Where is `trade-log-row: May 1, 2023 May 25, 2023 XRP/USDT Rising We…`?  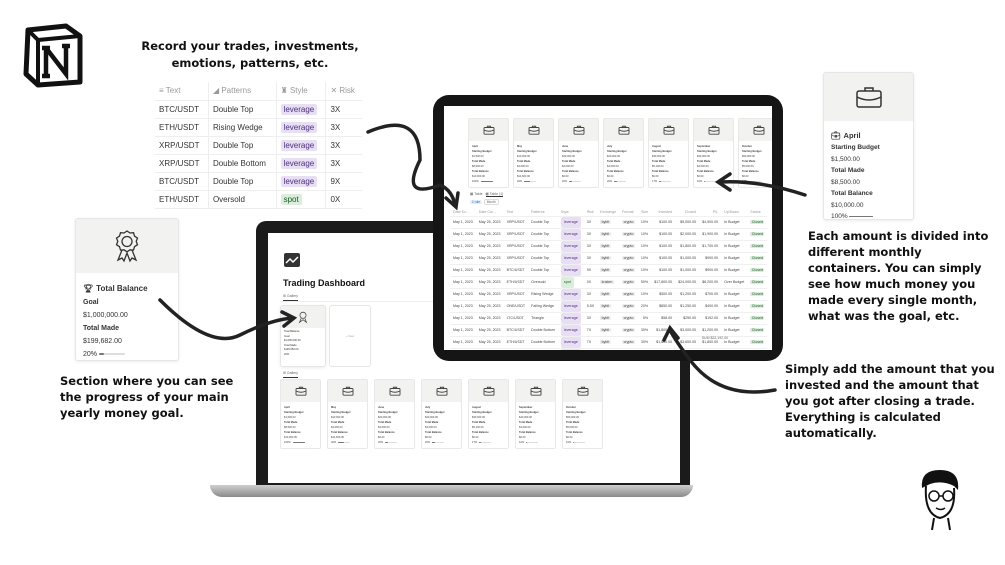 trade-log-row: May 1, 2023 May 25, 2023 XRP/USDT Rising We… is located at coordinates (609, 294).